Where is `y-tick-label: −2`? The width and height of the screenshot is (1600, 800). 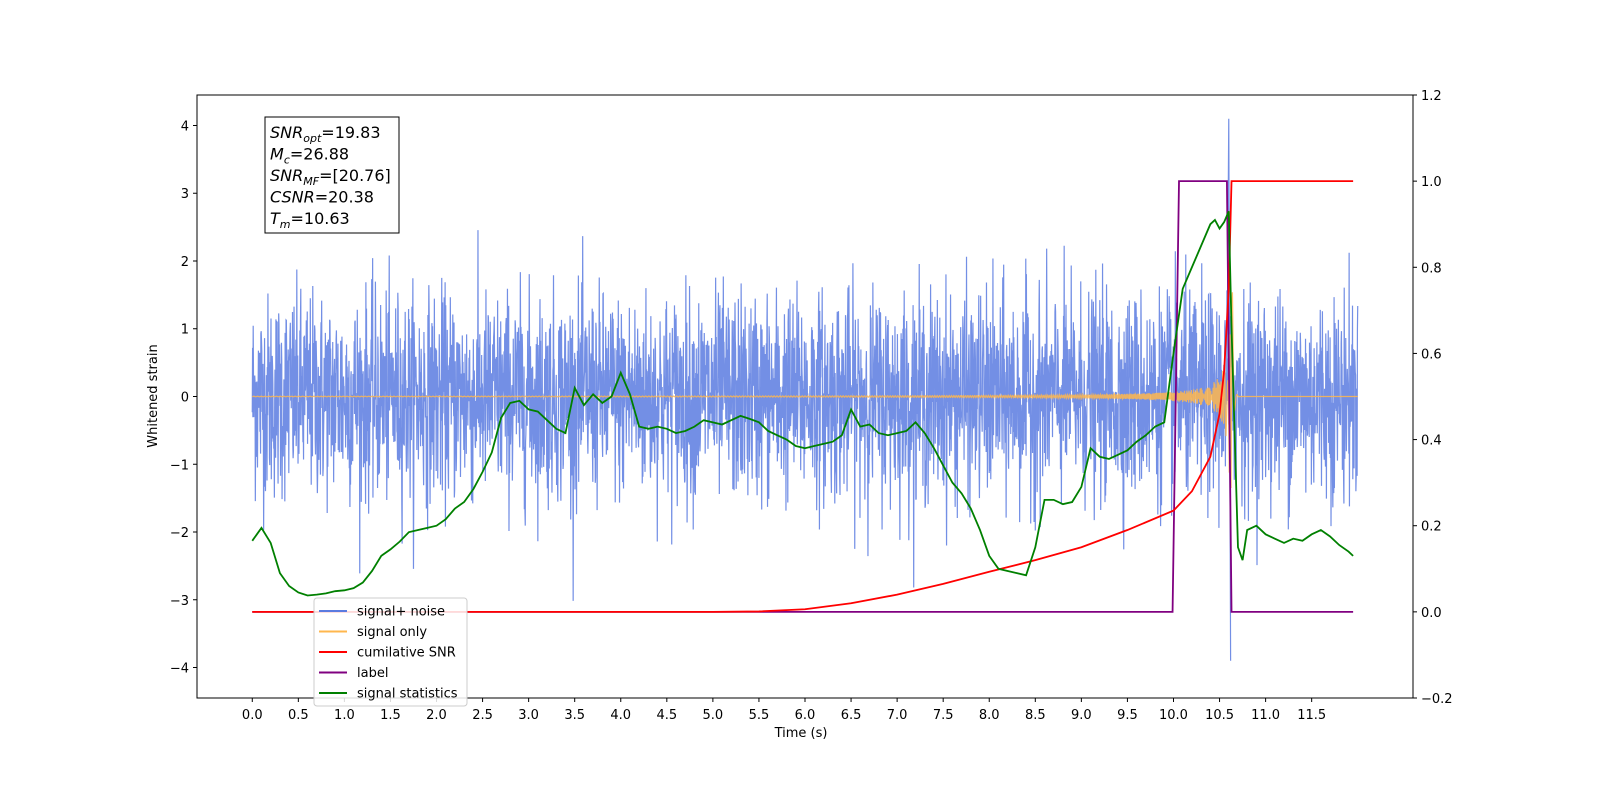 y-tick-label: −2 is located at coordinates (179, 533).